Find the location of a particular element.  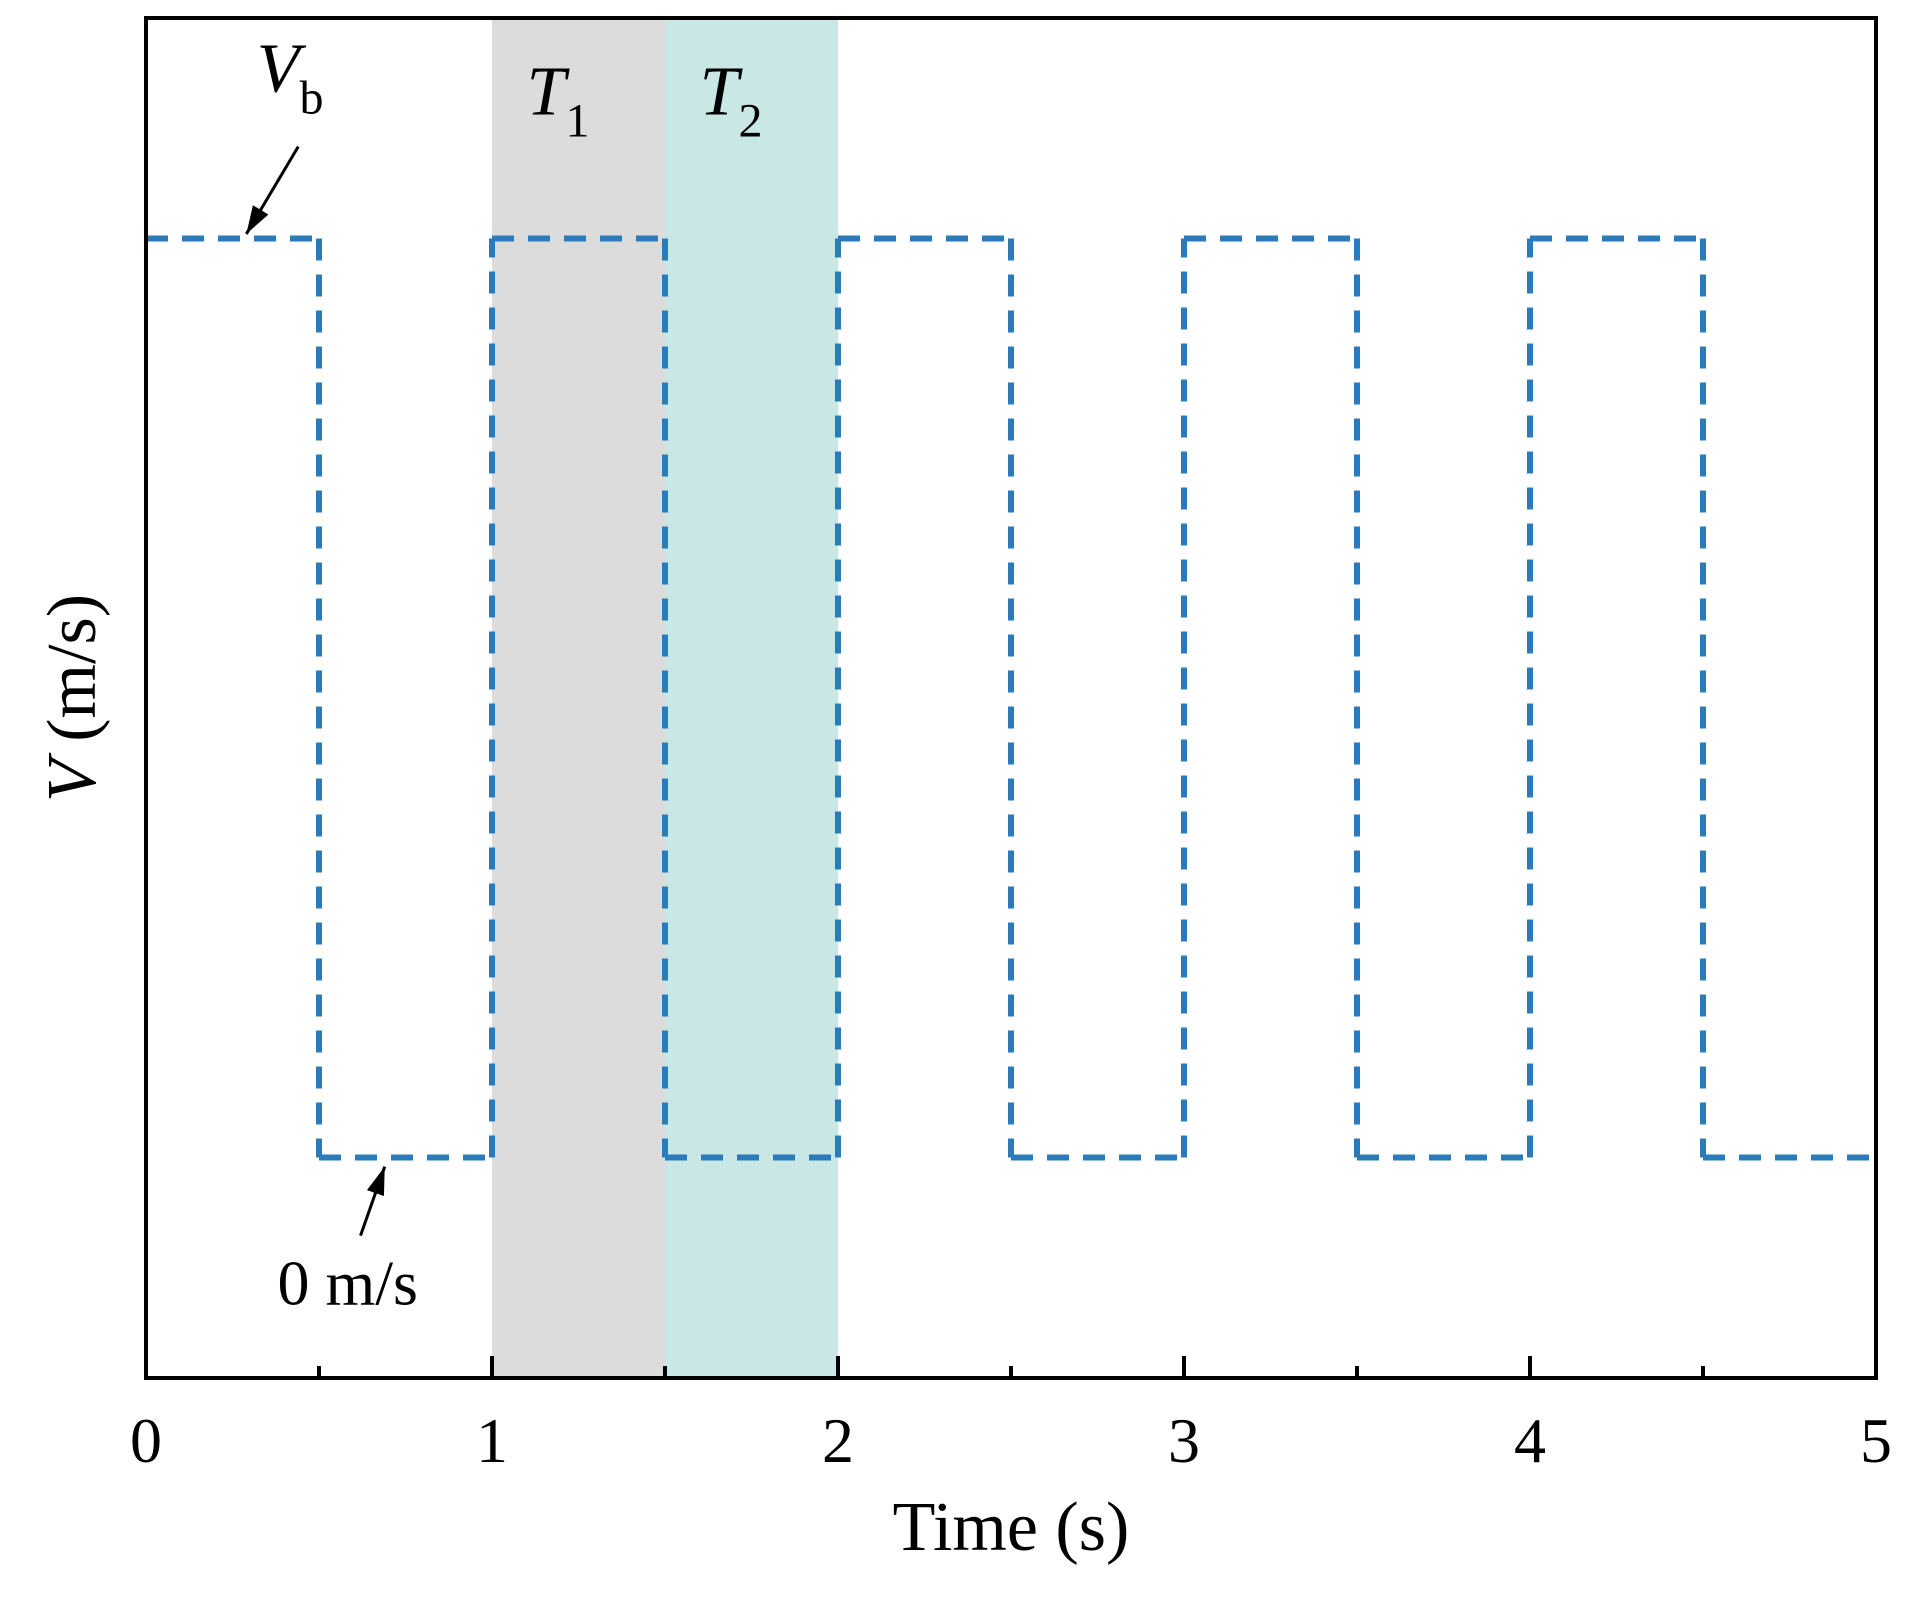

x-axis-tick-labels: 0 1 2 3 4 5 is located at coordinates (1011, 1440).